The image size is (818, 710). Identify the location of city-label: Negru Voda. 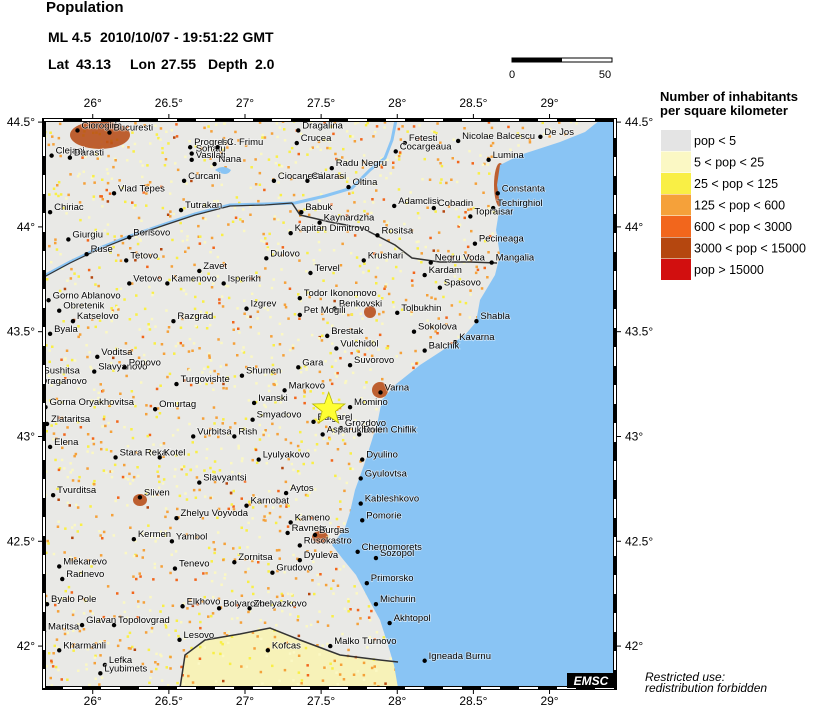
(460, 258).